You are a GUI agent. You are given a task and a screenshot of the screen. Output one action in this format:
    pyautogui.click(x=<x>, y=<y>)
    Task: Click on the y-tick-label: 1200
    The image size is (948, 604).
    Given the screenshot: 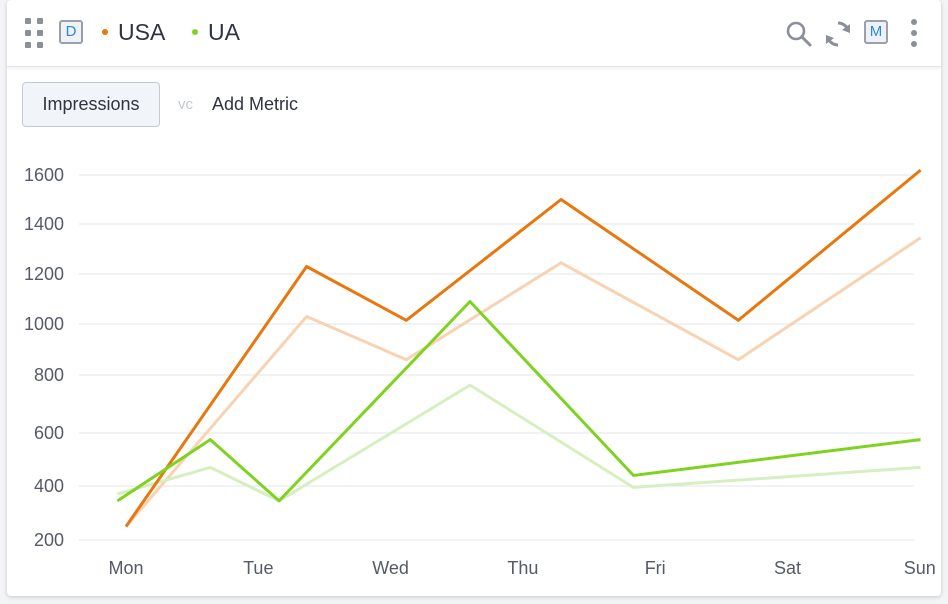 What is the action you would take?
    pyautogui.click(x=44, y=274)
    